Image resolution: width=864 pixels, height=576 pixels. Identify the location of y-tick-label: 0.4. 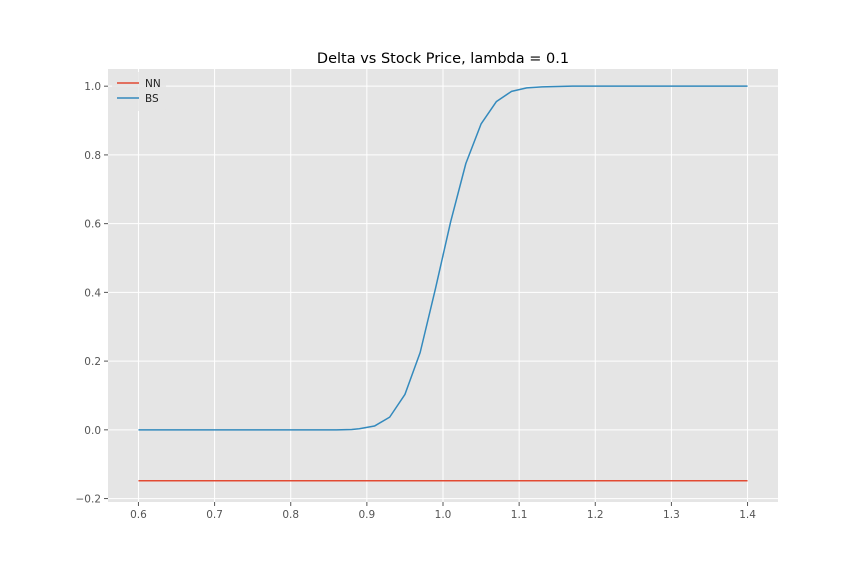
(92, 293).